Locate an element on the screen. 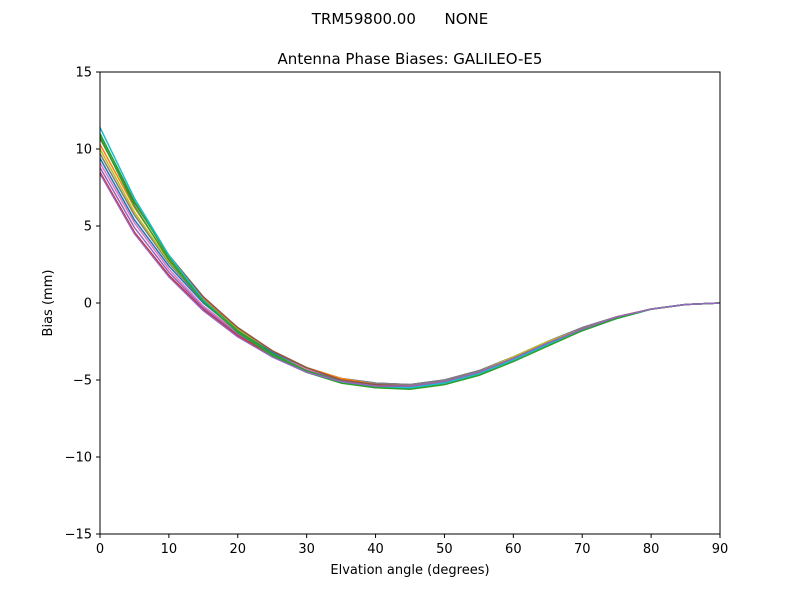 The image size is (800, 600). x-tick-label: 60 is located at coordinates (513, 549).